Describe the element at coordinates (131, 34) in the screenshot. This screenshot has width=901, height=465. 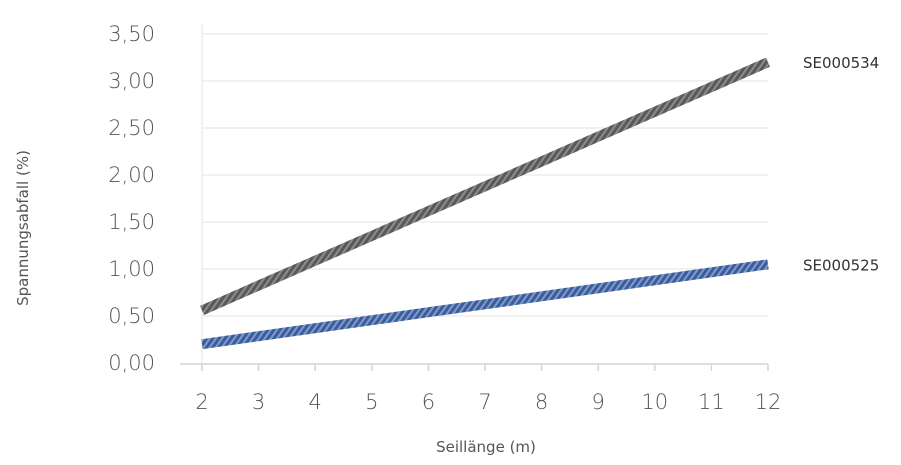
I see `y-tick-label: 3,50` at that location.